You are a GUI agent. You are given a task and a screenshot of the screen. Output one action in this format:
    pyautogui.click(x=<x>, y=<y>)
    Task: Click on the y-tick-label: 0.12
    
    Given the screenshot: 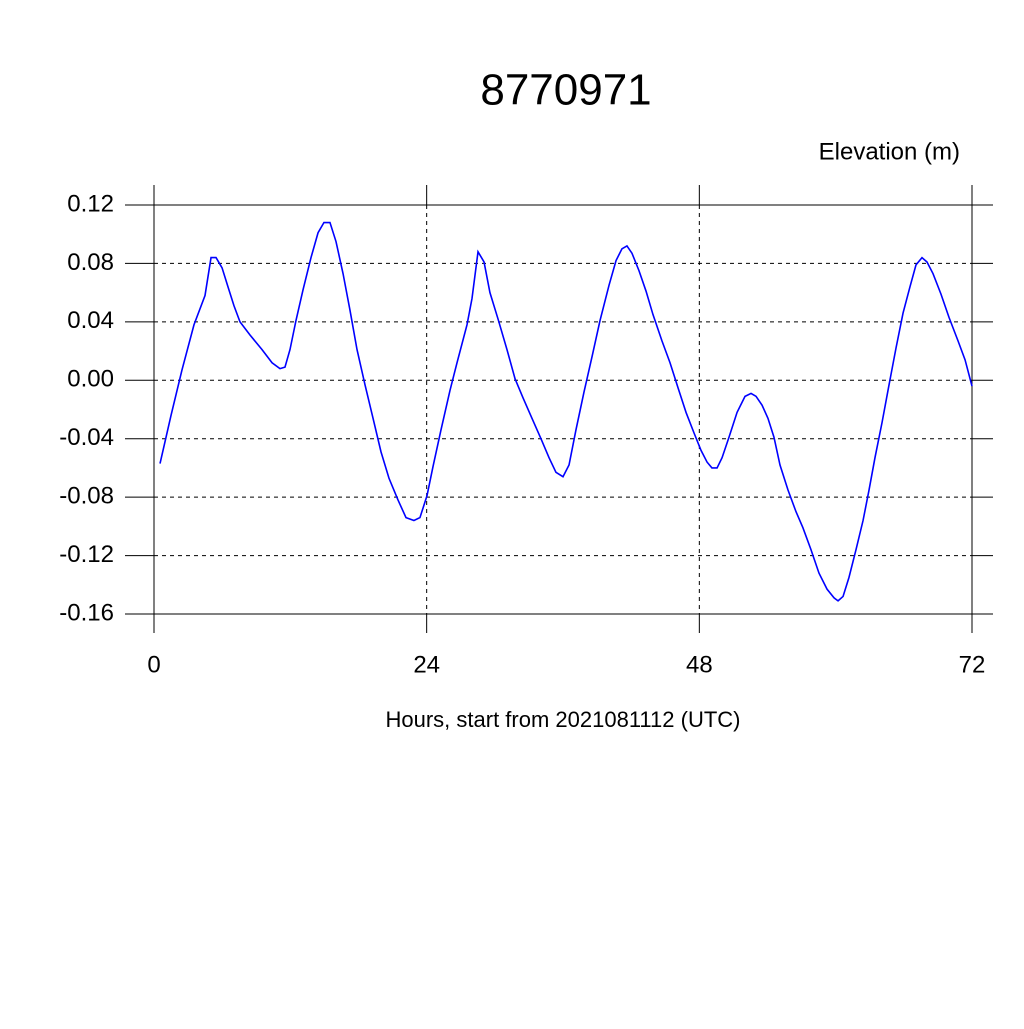 What is the action you would take?
    pyautogui.click(x=90, y=203)
    